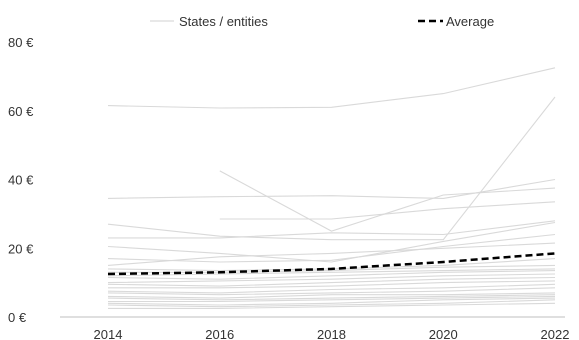  Describe the element at coordinates (322, 21) in the screenshot. I see `legend: States / entities Average` at that location.